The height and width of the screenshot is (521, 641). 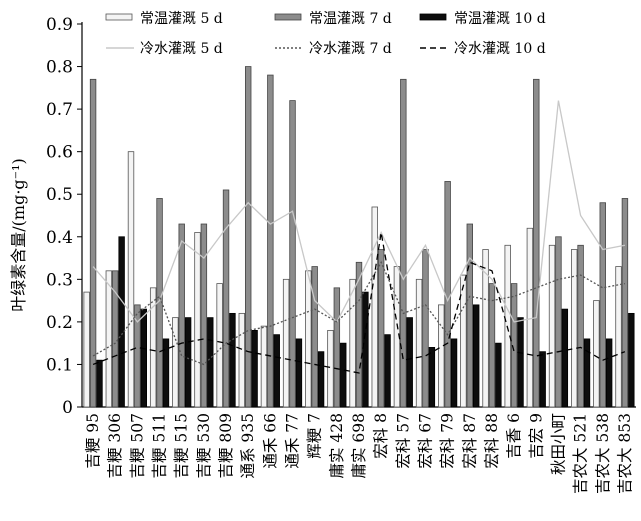 I want to click on x-tick-label: 吉粳 530, so click(x=204, y=446).